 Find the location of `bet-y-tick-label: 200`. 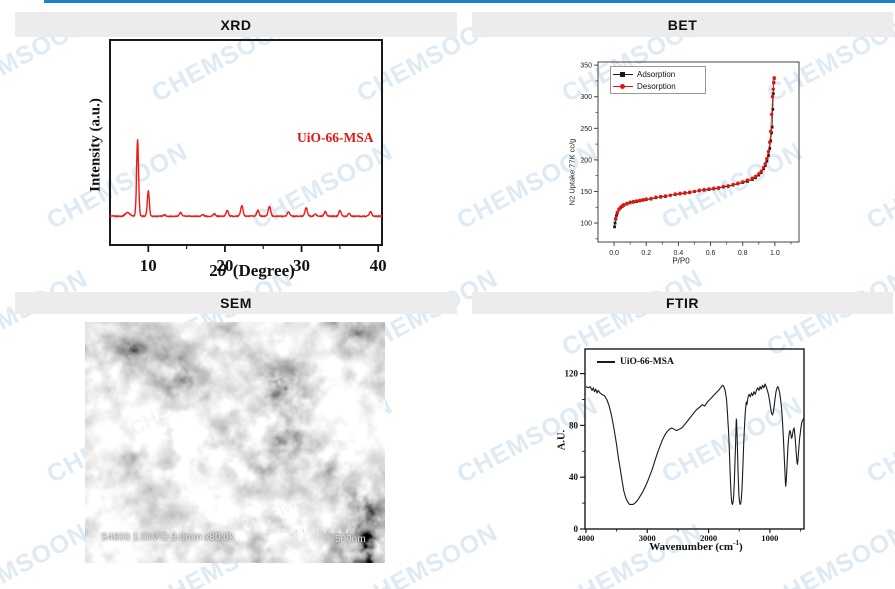

bet-y-tick-label: 200 is located at coordinates (586, 160).